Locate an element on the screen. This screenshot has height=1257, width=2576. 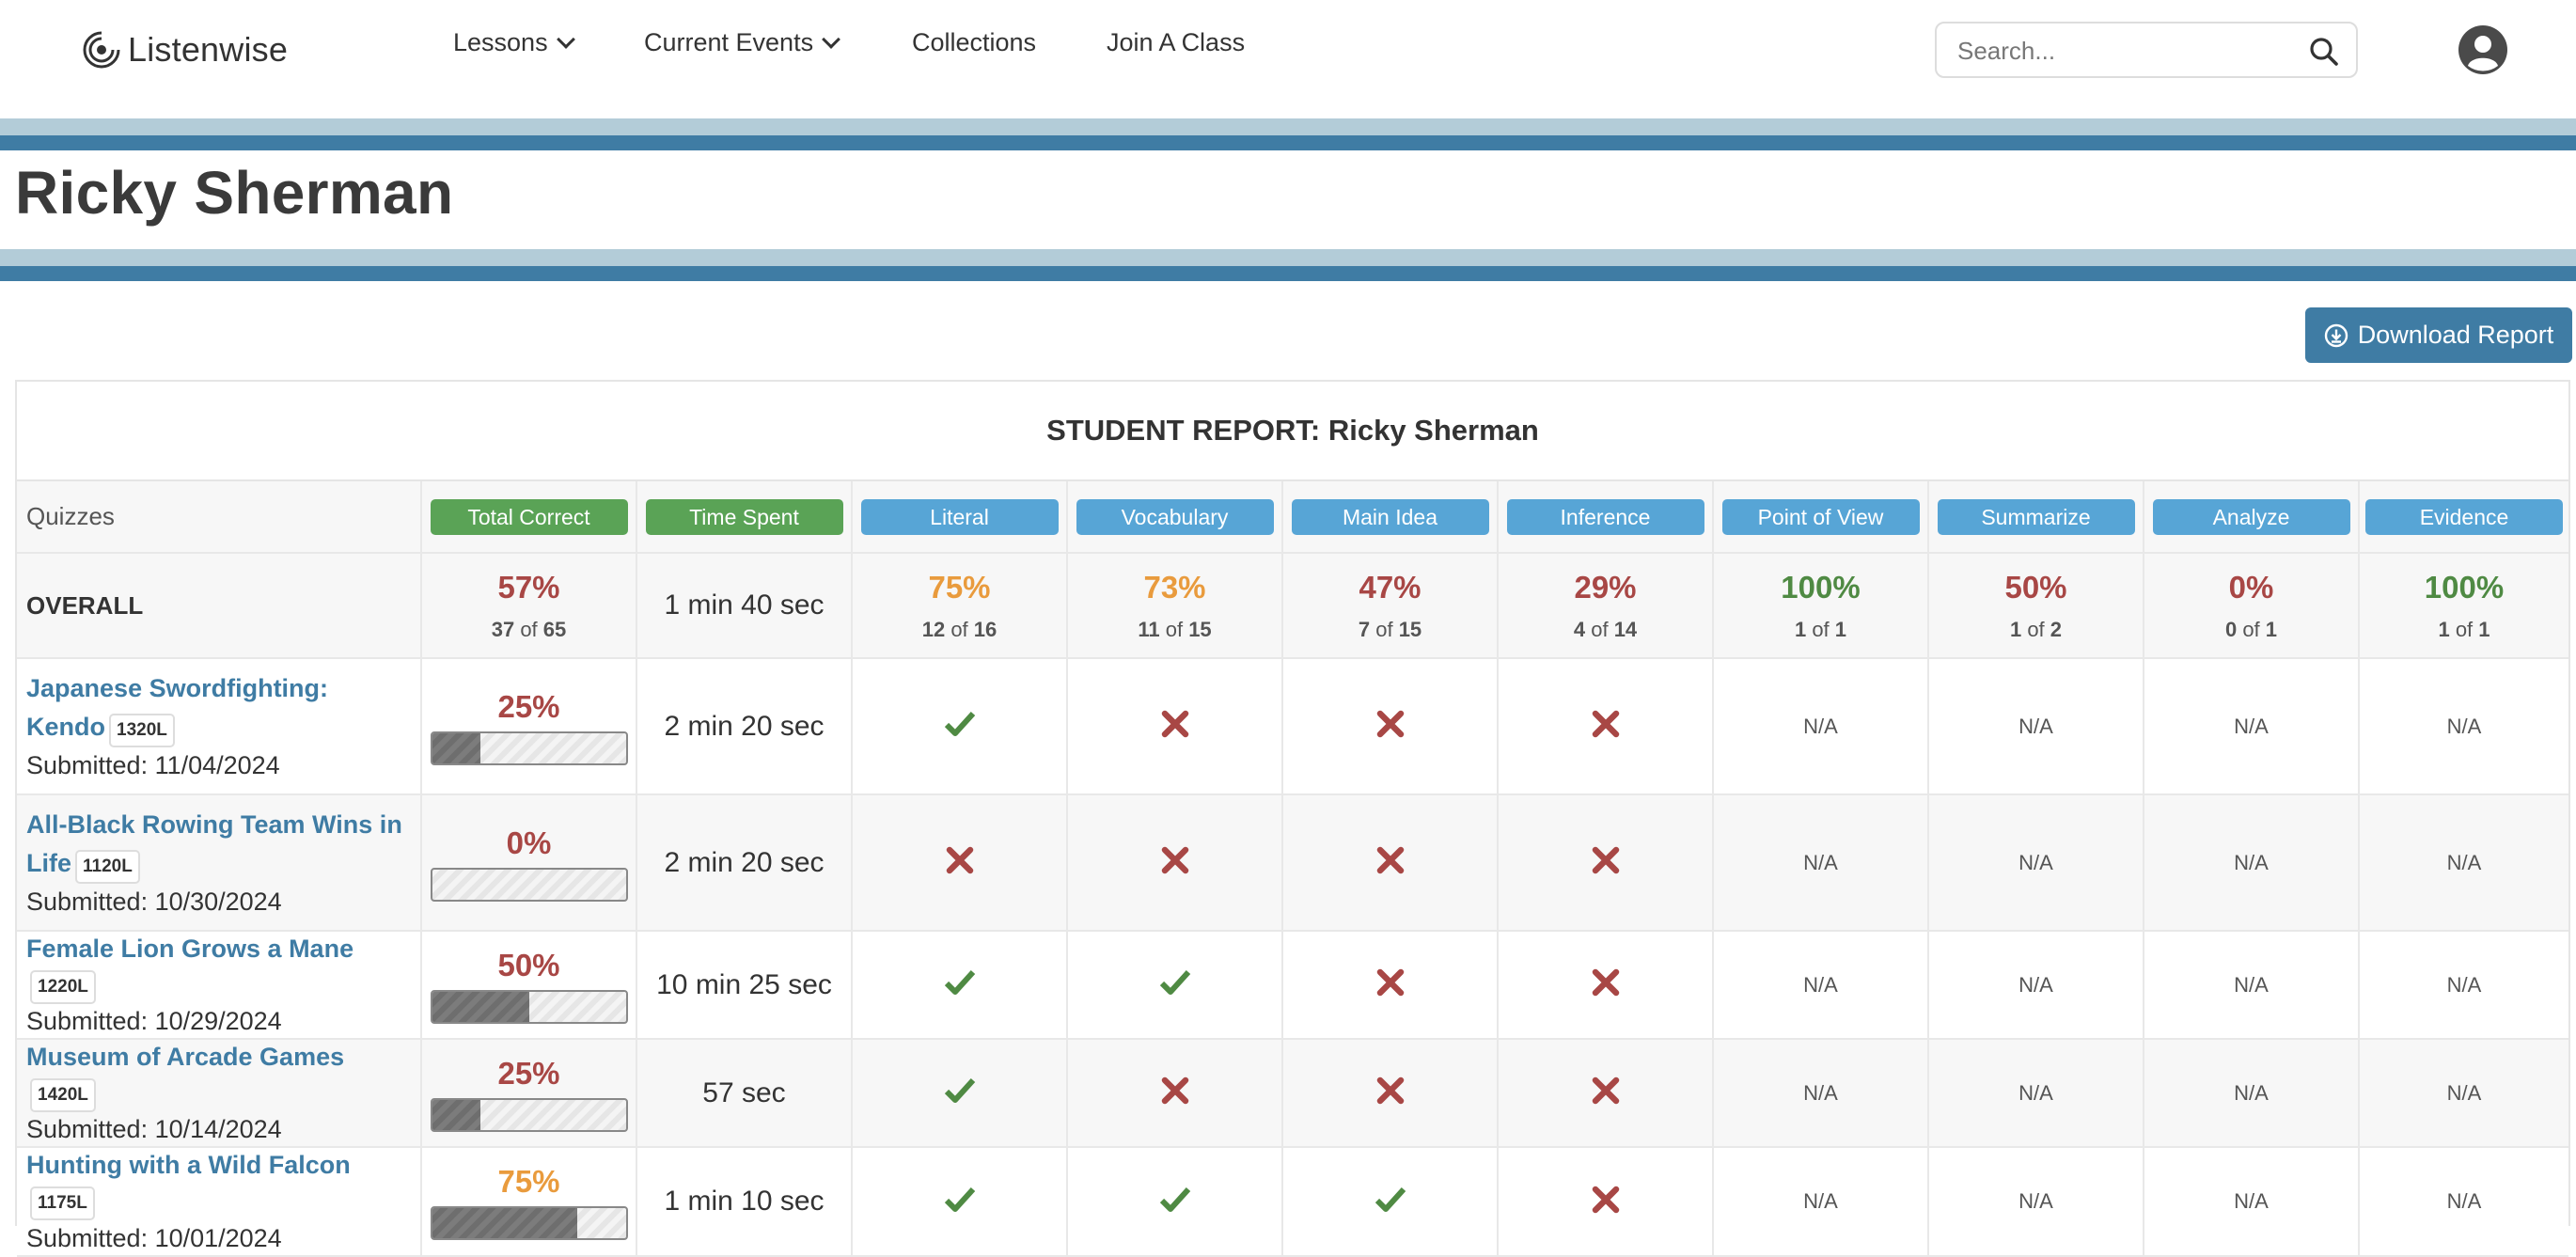
column-pill-evidence: Evidence is located at coordinates (2464, 516).